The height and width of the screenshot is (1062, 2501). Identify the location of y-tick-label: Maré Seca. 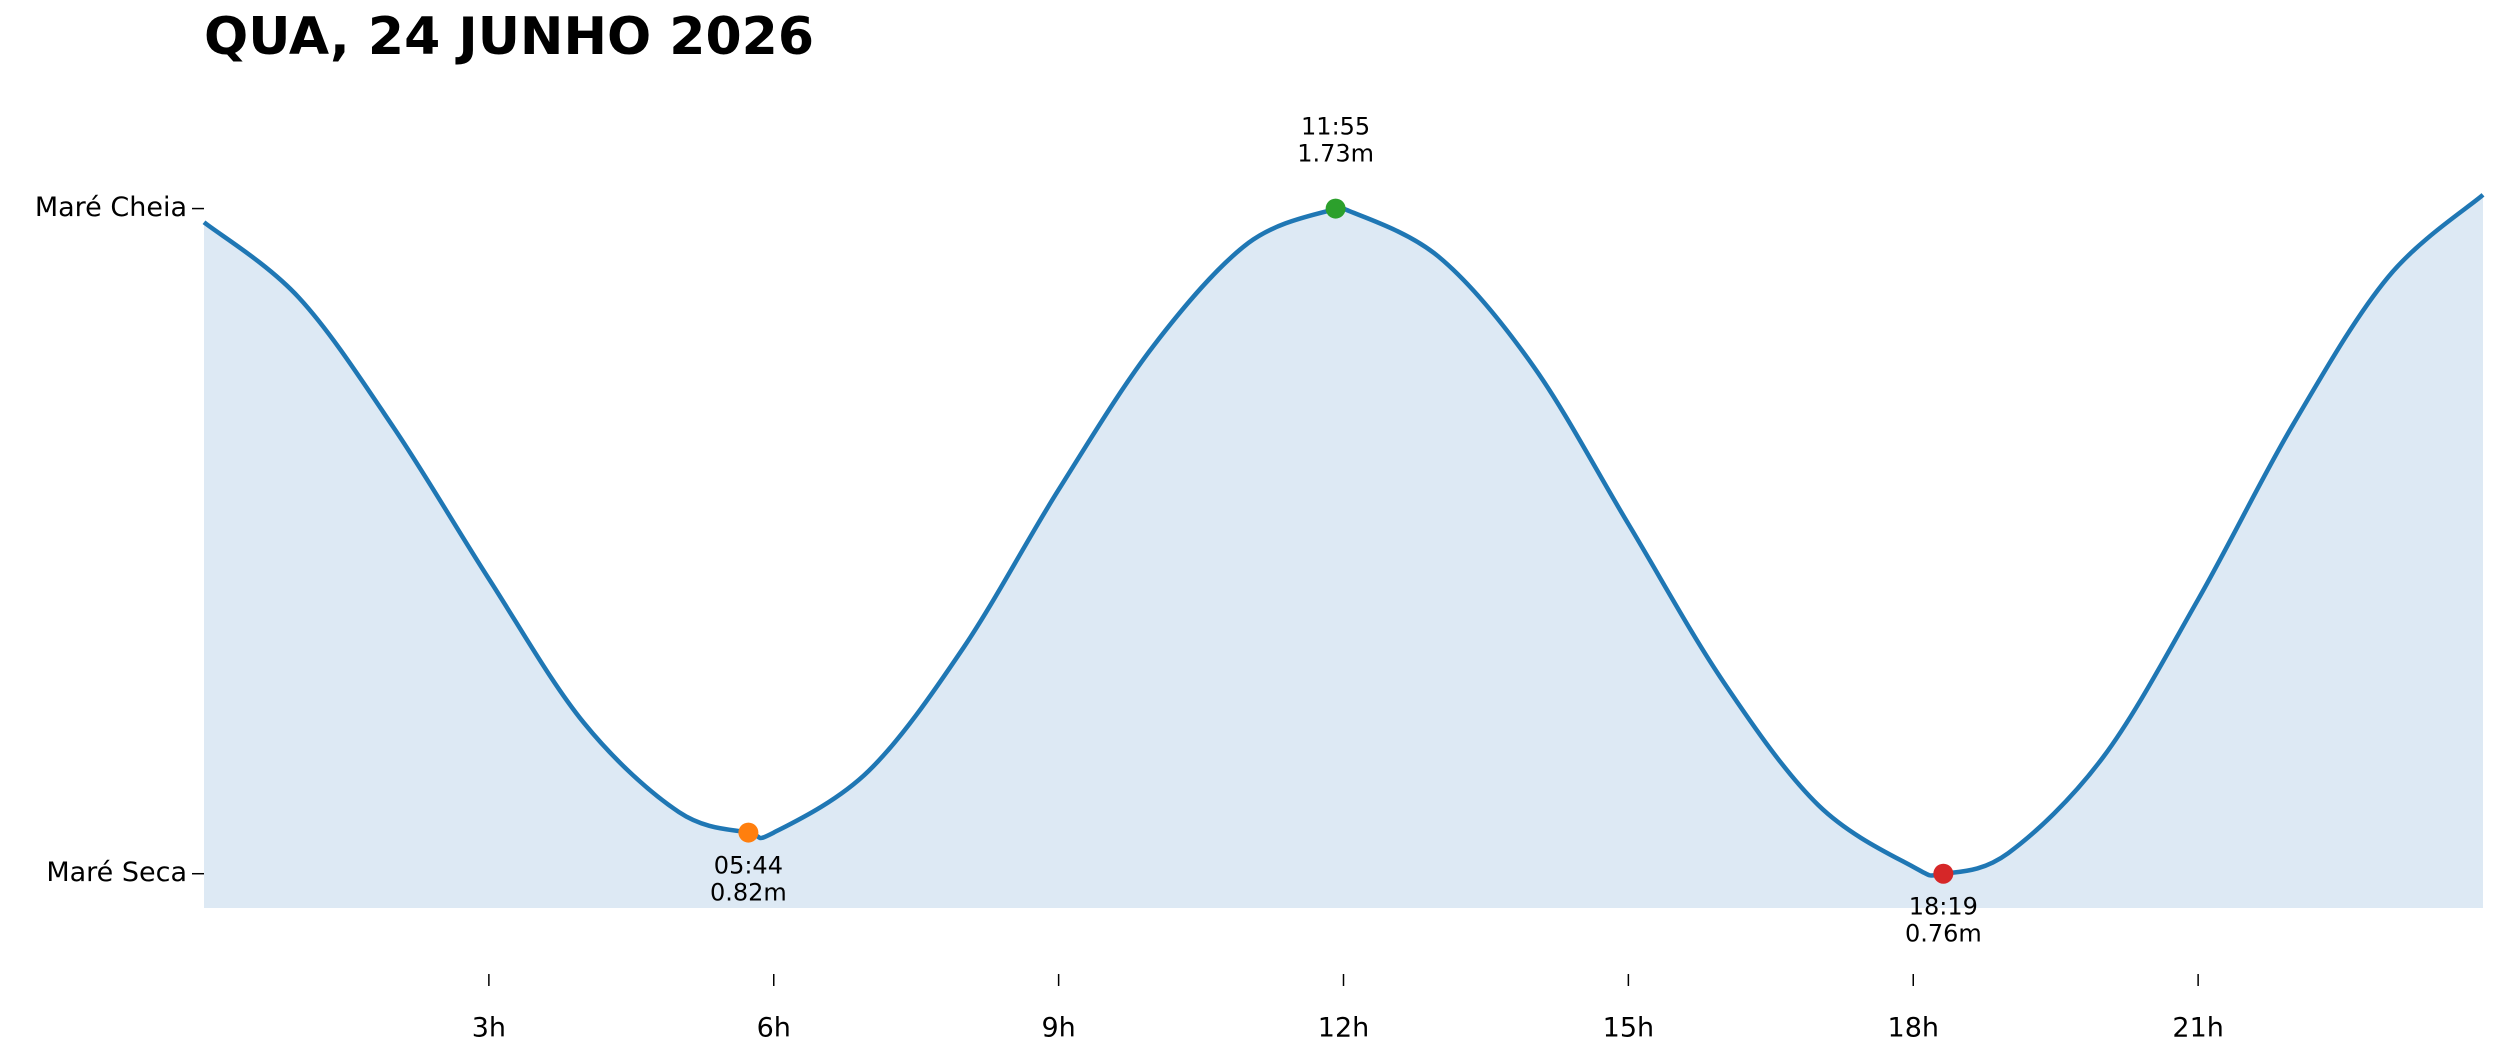
(116, 872).